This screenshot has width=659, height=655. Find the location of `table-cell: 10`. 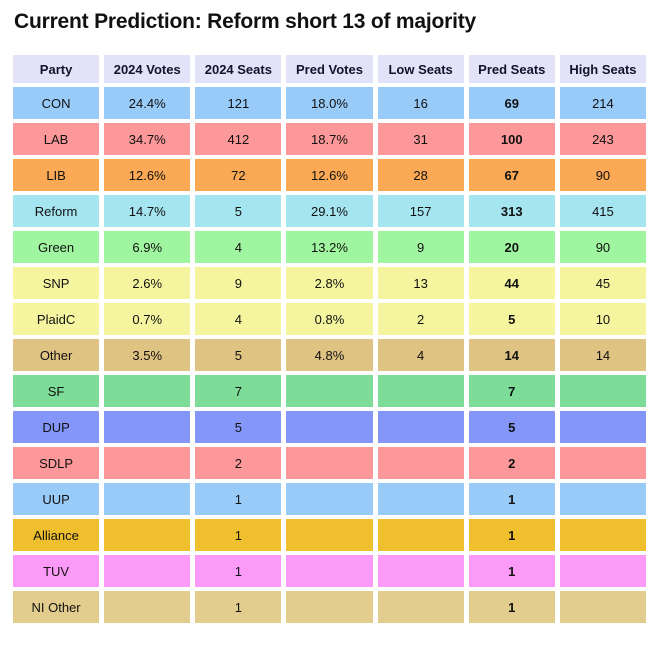

table-cell: 10 is located at coordinates (602, 319).